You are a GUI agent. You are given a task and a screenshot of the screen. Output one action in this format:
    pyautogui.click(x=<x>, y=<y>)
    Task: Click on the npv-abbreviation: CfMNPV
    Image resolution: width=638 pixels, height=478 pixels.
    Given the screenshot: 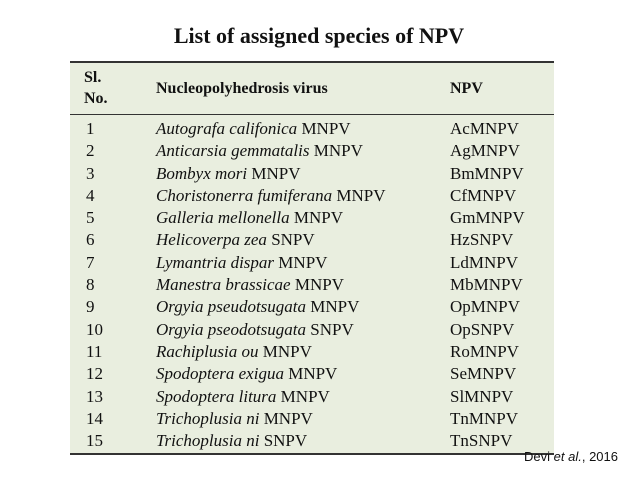 What is the action you would take?
    pyautogui.click(x=483, y=195)
    